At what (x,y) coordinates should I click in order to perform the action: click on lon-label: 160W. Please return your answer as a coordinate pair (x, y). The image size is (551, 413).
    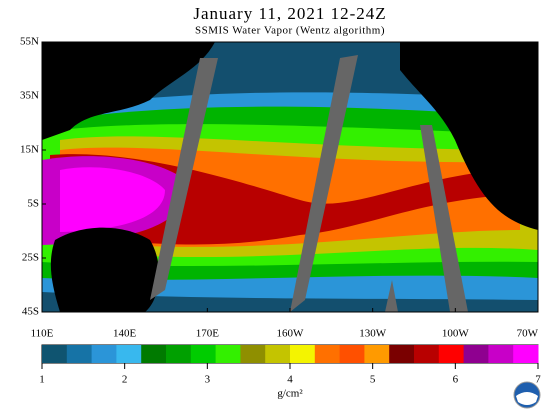
    Looking at the image, I should click on (291, 334).